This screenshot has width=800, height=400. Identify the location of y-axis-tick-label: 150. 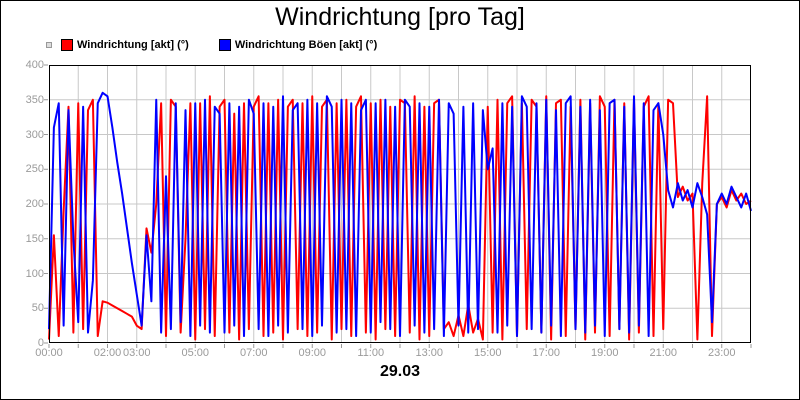
(34, 238).